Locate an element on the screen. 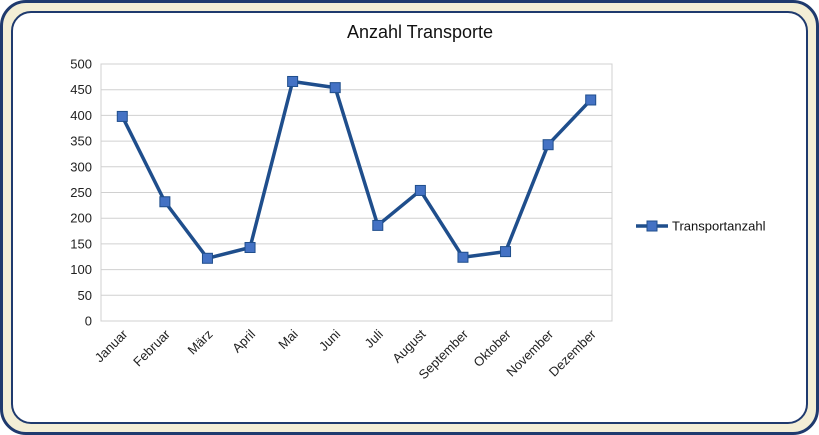  y-tick-label: 50 is located at coordinates (85, 295).